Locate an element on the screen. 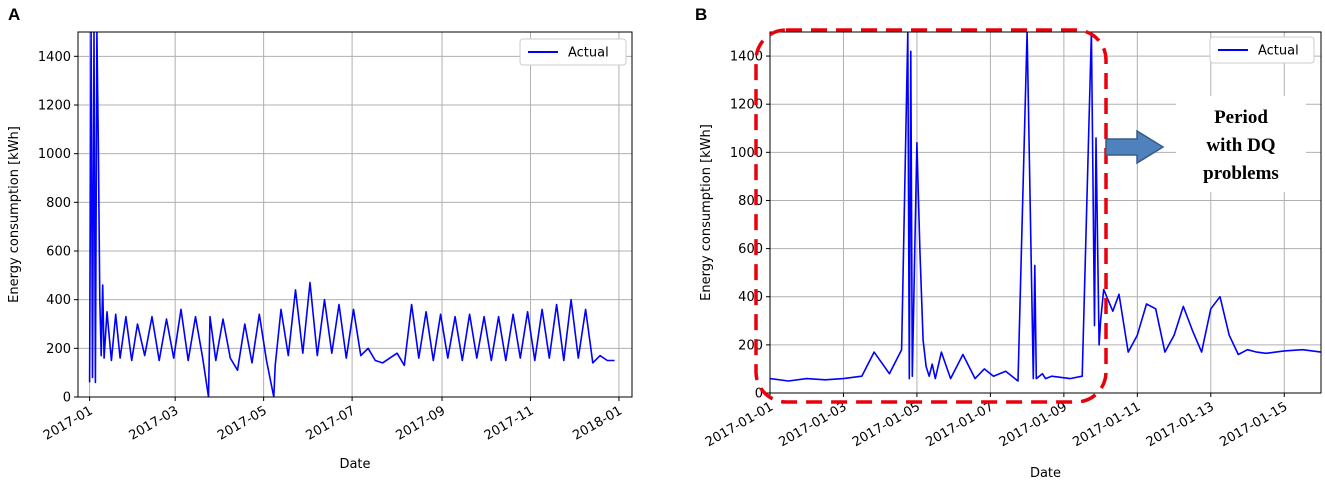 The height and width of the screenshot is (483, 1325). x-tick-label: 2017-05 is located at coordinates (242, 423).